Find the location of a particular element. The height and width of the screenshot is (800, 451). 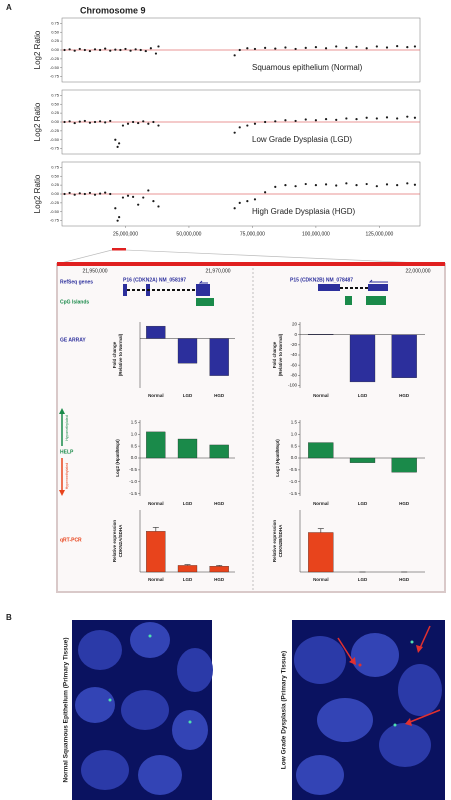

chart-title: Chromosome 9 is located at coordinates (113, 10).